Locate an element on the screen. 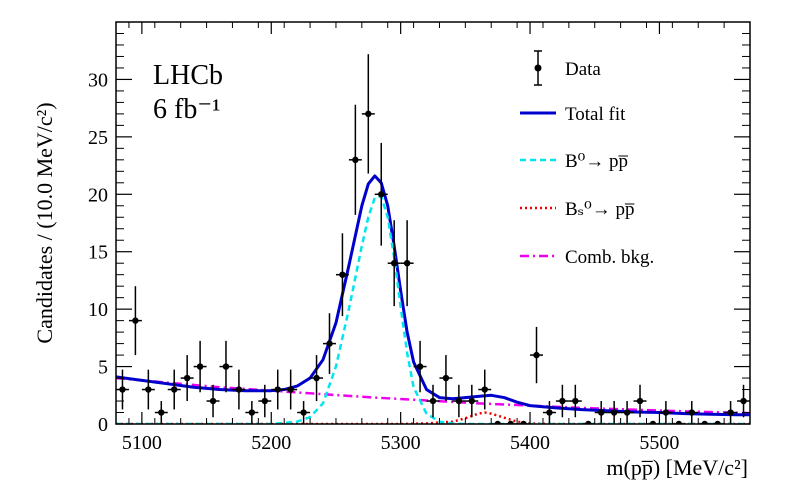 The height and width of the screenshot is (504, 789). x-axis-title: m(pp̅) [MeV/c²] is located at coordinates (677, 467).